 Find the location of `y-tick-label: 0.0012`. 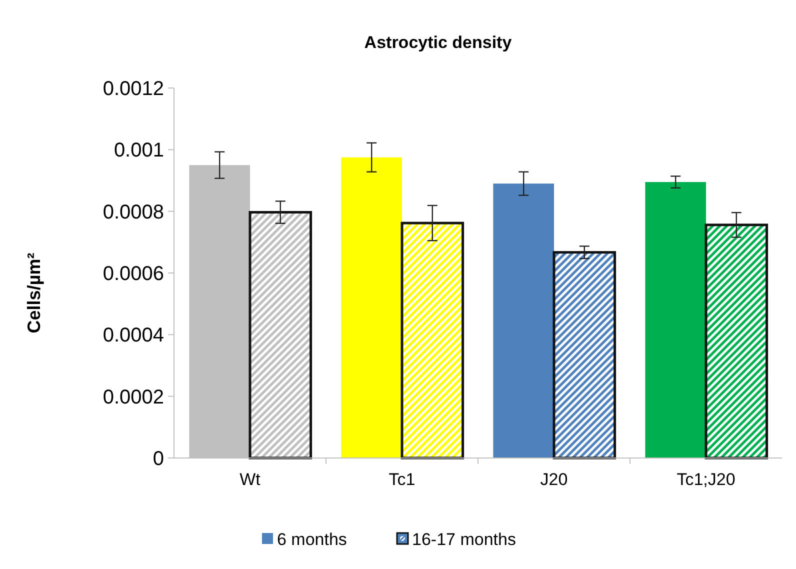

y-tick-label: 0.0012 is located at coordinates (133, 89).